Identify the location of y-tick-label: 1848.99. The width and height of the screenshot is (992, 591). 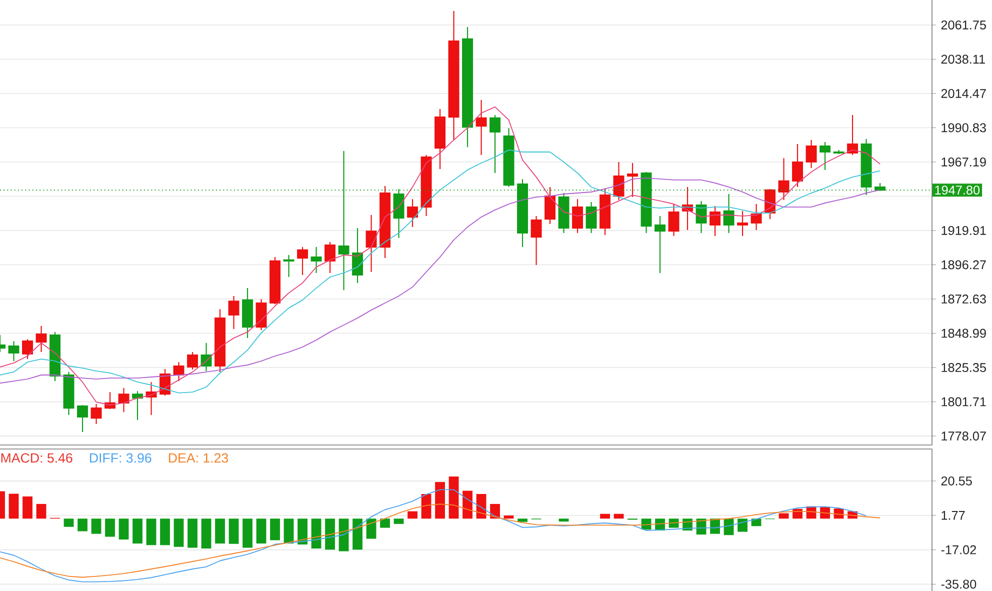
(964, 333).